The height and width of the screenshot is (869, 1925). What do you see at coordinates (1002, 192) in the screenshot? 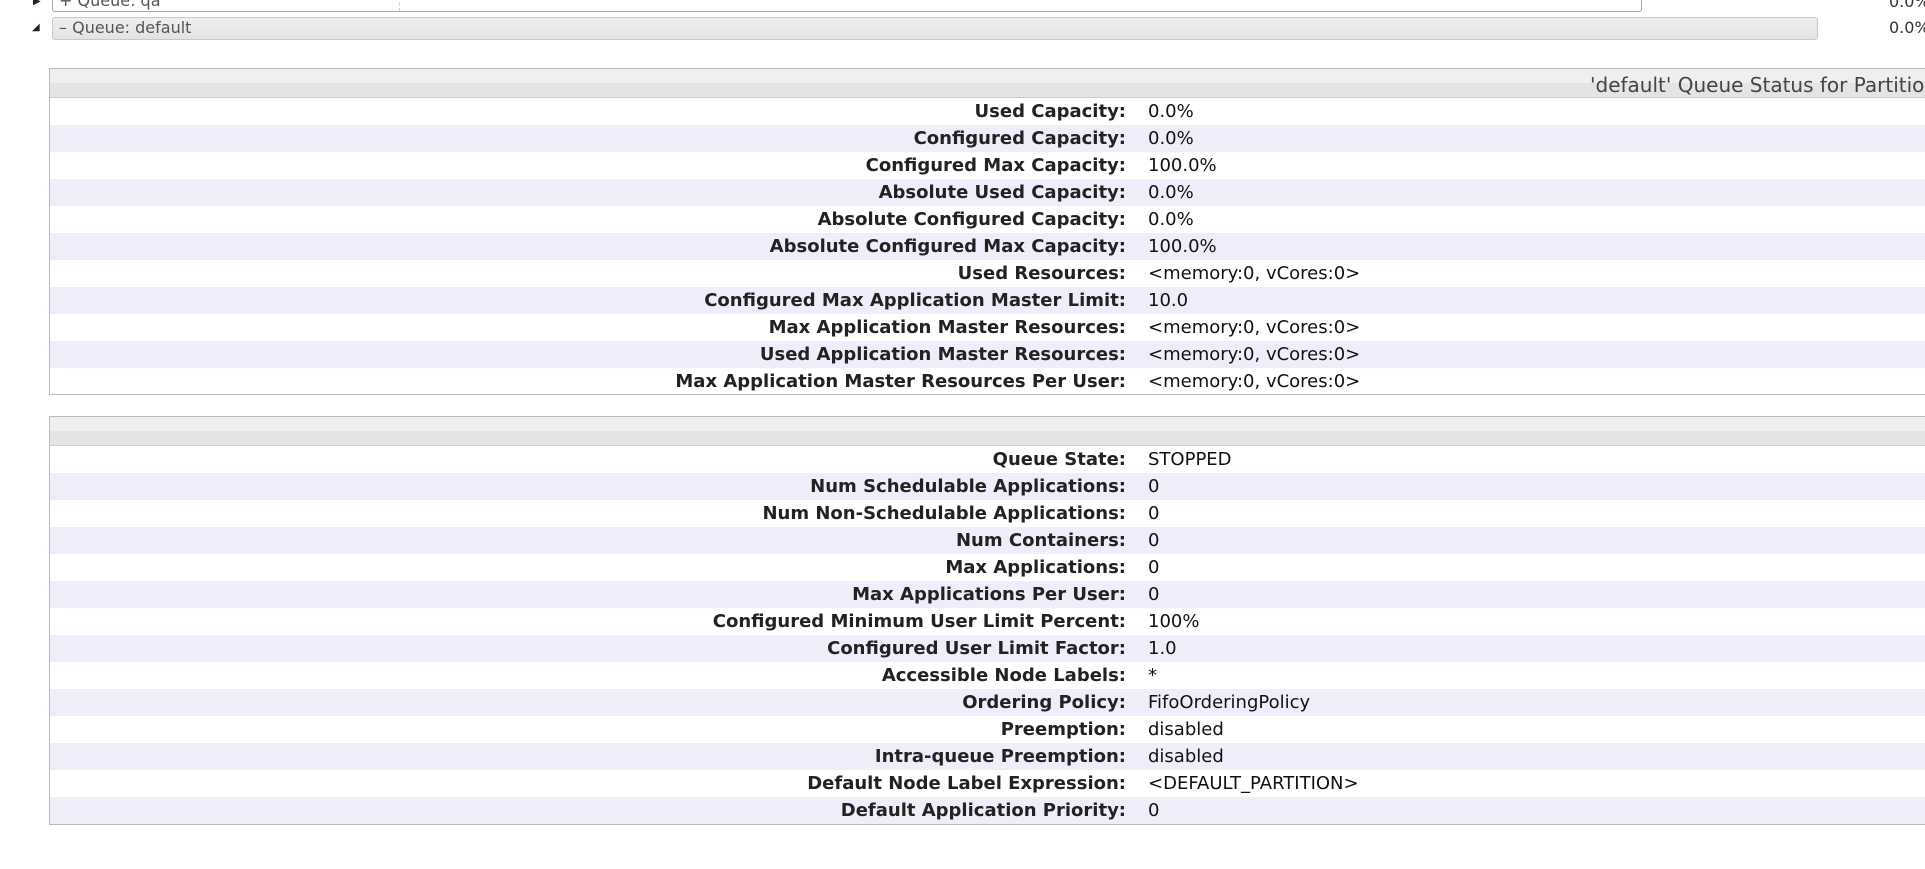
I see `row-label: Absolute Used Capacity:` at bounding box center [1002, 192].